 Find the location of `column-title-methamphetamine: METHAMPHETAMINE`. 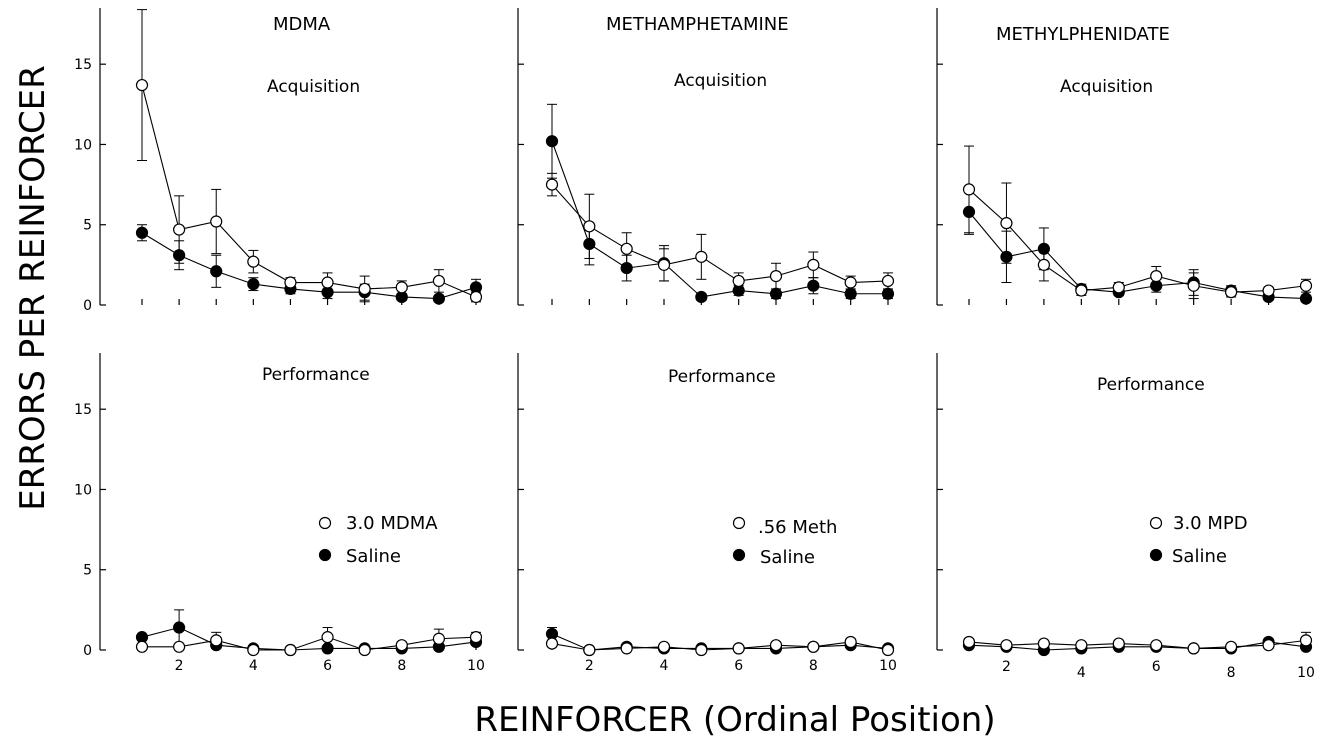

column-title-methamphetamine: METHAMPHETAMINE is located at coordinates (697, 24).